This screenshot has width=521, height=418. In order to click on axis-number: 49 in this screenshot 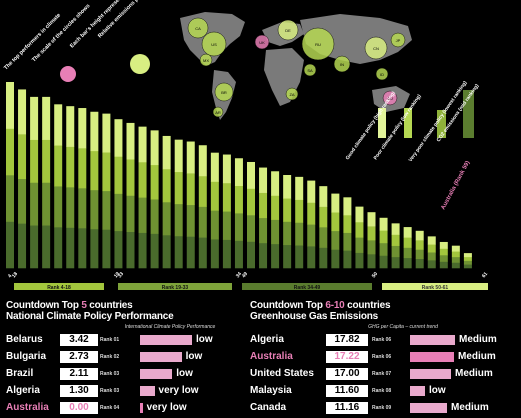, I will do `click(245, 275)`.